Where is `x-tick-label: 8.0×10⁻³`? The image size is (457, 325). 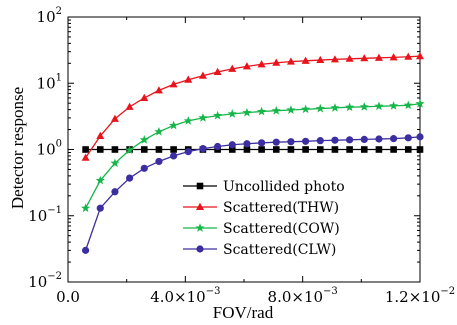
x-tick-label: 8.0×10⁻³ is located at coordinates (303, 296).